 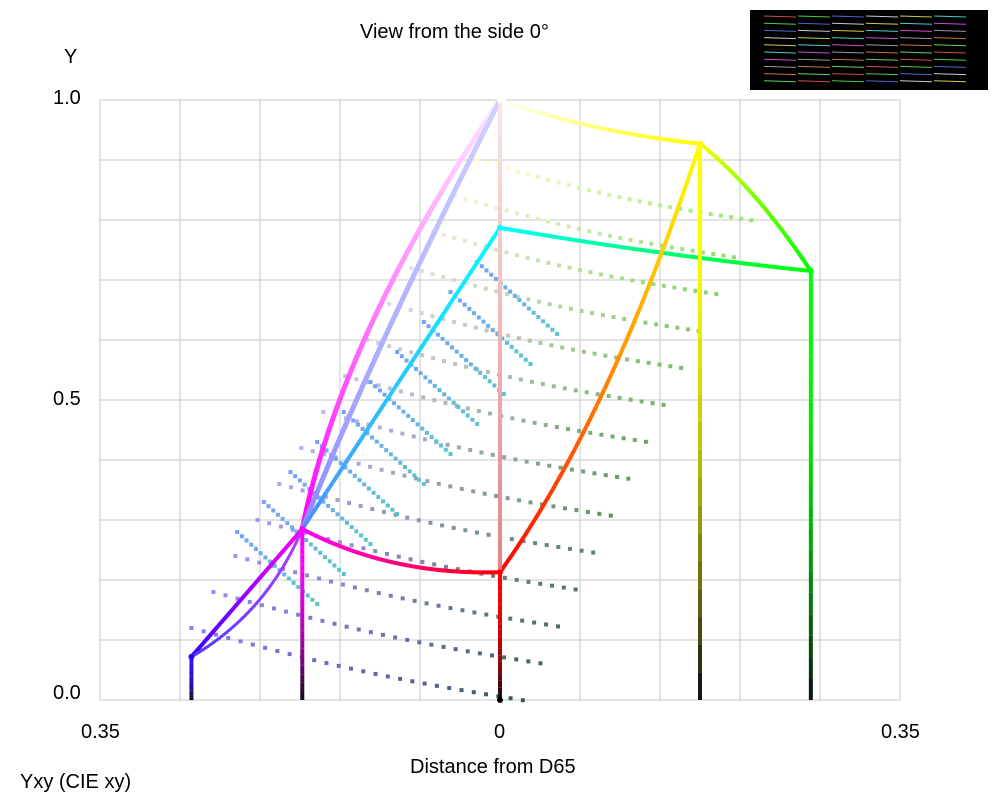 What do you see at coordinates (499, 732) in the screenshot?
I see `x-tick-label: 0` at bounding box center [499, 732].